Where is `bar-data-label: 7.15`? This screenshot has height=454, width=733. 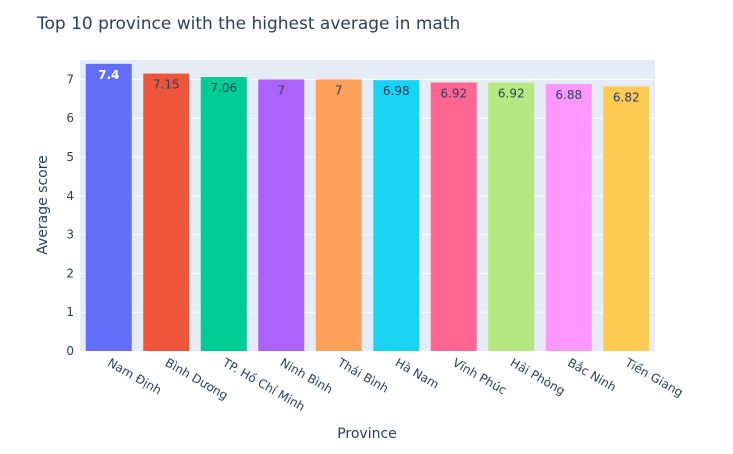
bar-data-label: 7.15 is located at coordinates (166, 85).